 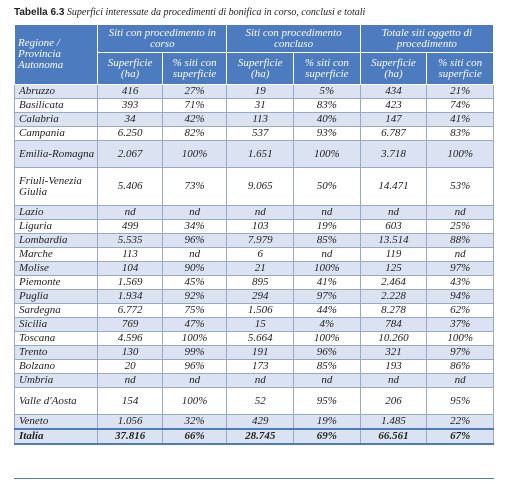 What do you see at coordinates (393, 436) in the screenshot?
I see `total-value-cell: 66.561` at bounding box center [393, 436].